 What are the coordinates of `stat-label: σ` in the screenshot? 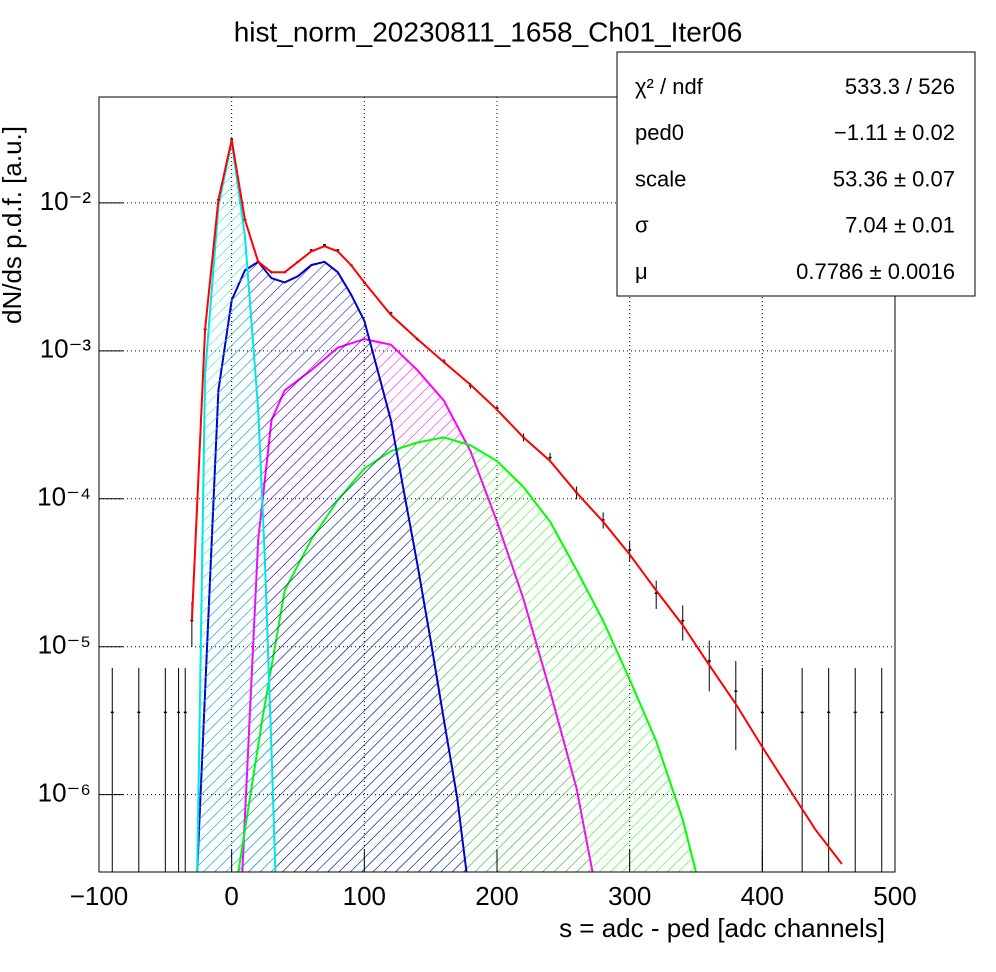 It's located at (642, 225).